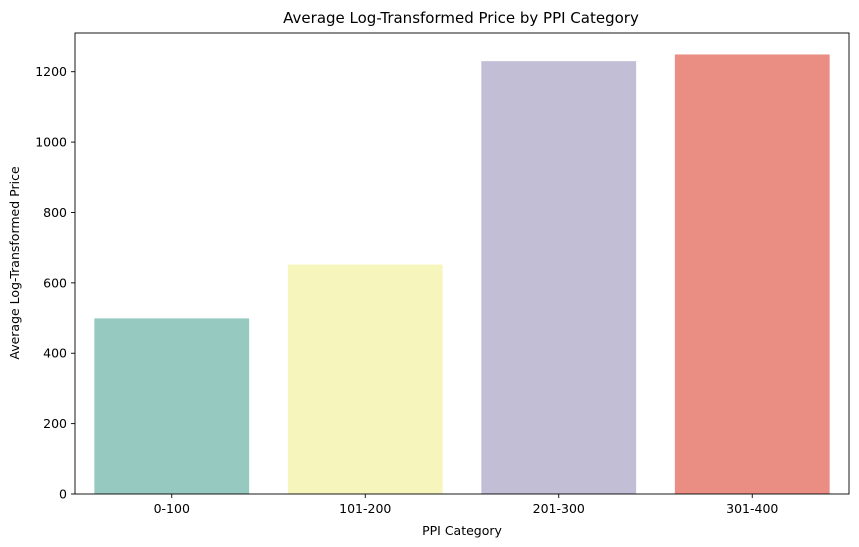 Image resolution: width=859 pixels, height=547 pixels. I want to click on y-axis-label: Average Log-Transformed Price, so click(14, 263).